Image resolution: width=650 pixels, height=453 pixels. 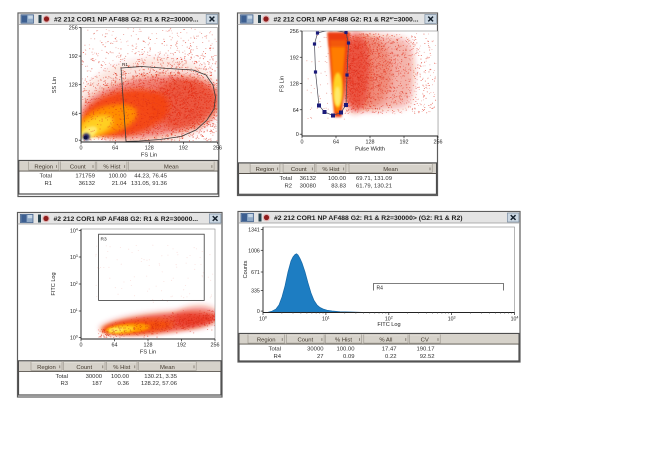 I want to click on svg-text: 69.71, 131.09, so click(x=374, y=179).